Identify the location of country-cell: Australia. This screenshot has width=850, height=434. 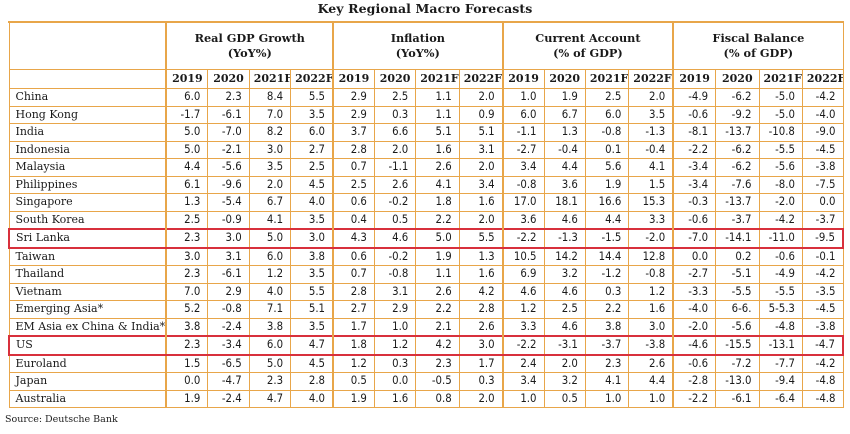
(87, 398).